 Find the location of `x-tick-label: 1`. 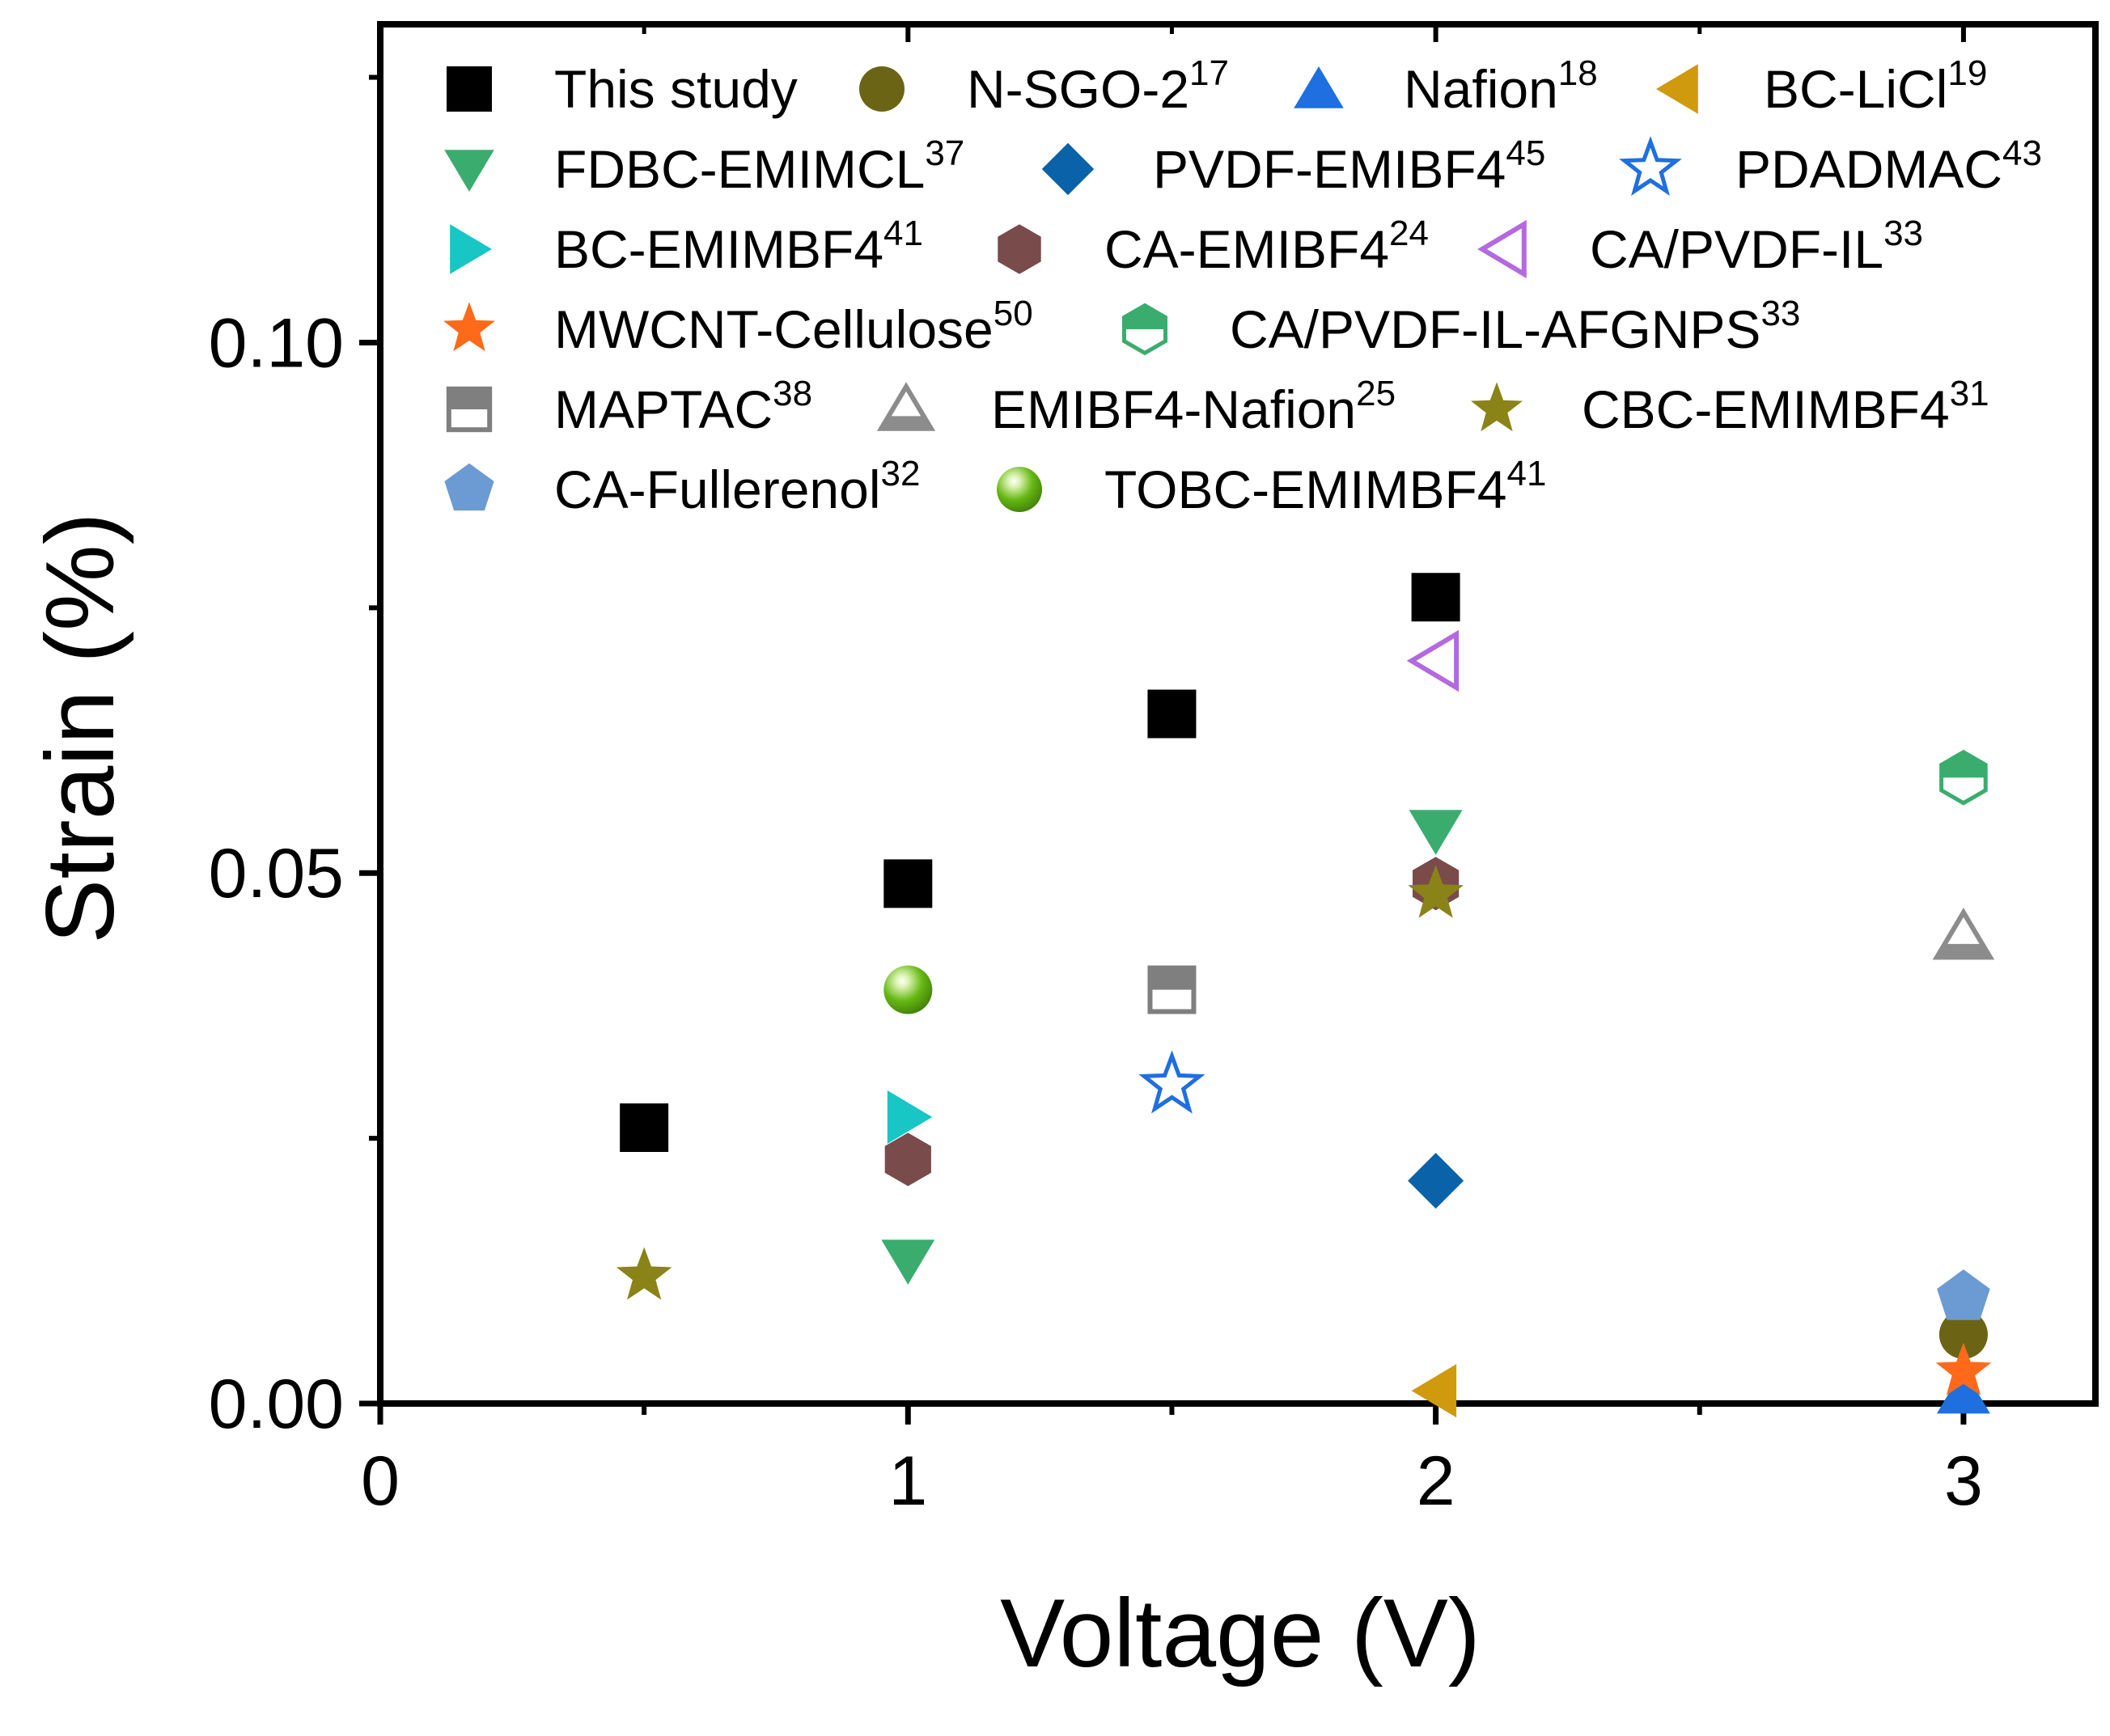

x-tick-label: 1 is located at coordinates (908, 1481).